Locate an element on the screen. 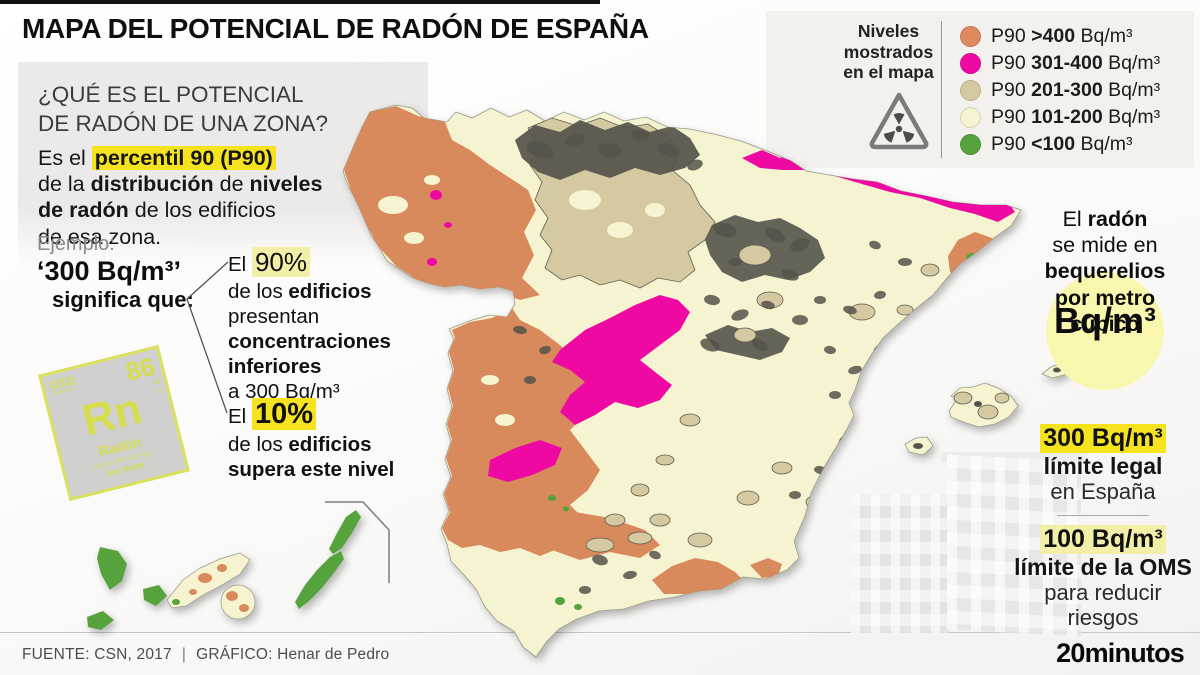 This screenshot has height=675, width=1200. legend-swatch-pale-yellow is located at coordinates (970, 117).